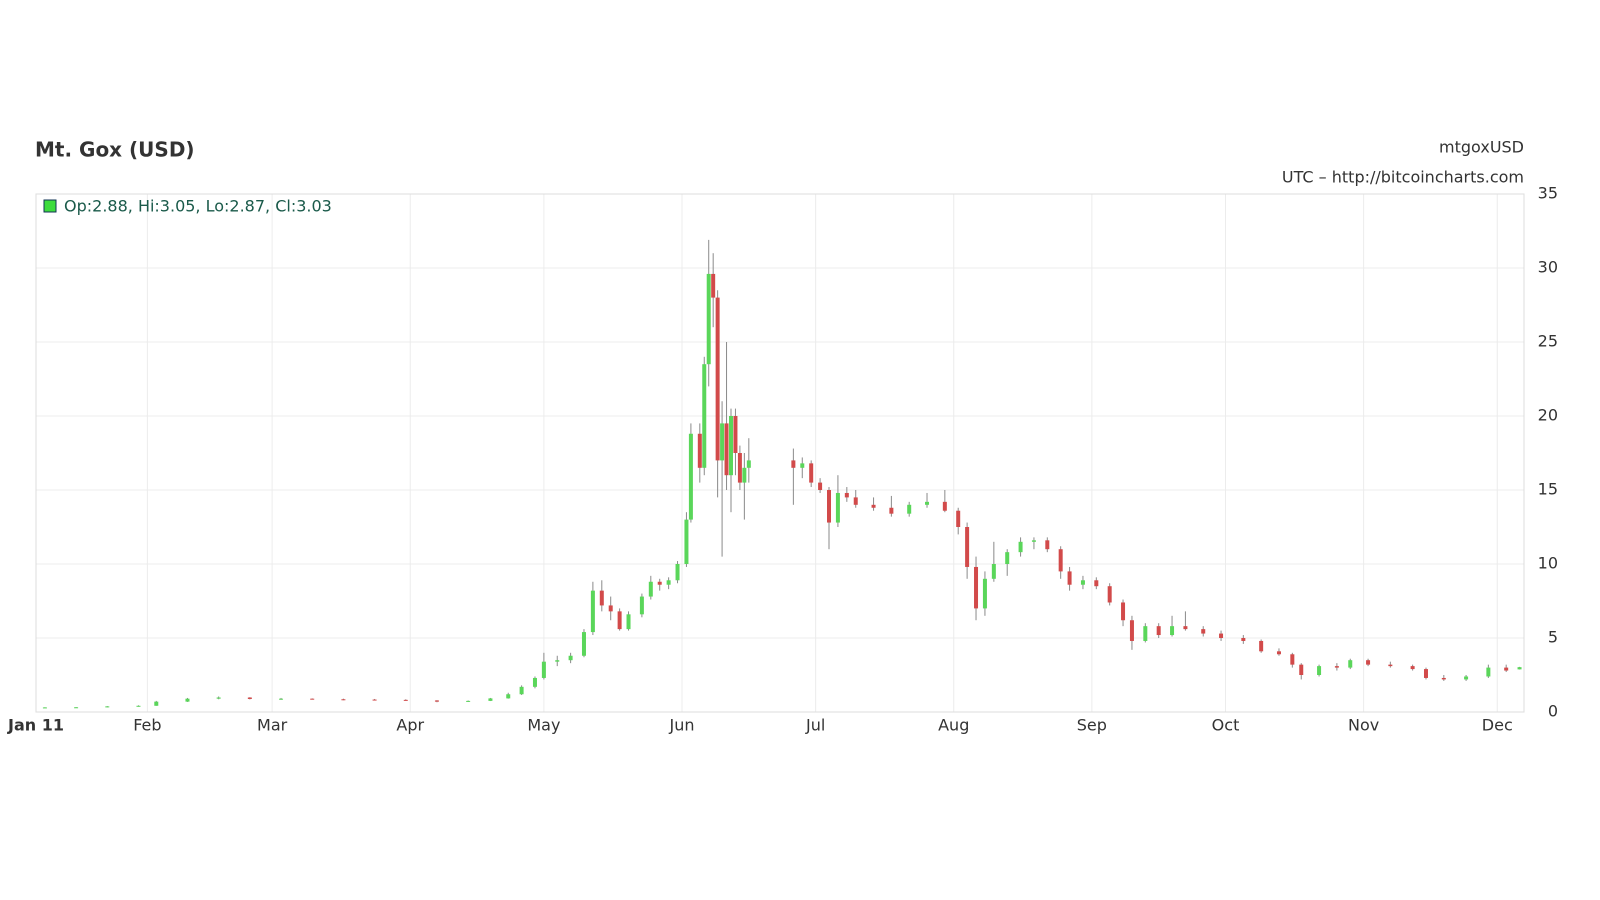 This screenshot has height=900, width=1600. I want to click on x-tick-label: Aug, so click(953, 725).